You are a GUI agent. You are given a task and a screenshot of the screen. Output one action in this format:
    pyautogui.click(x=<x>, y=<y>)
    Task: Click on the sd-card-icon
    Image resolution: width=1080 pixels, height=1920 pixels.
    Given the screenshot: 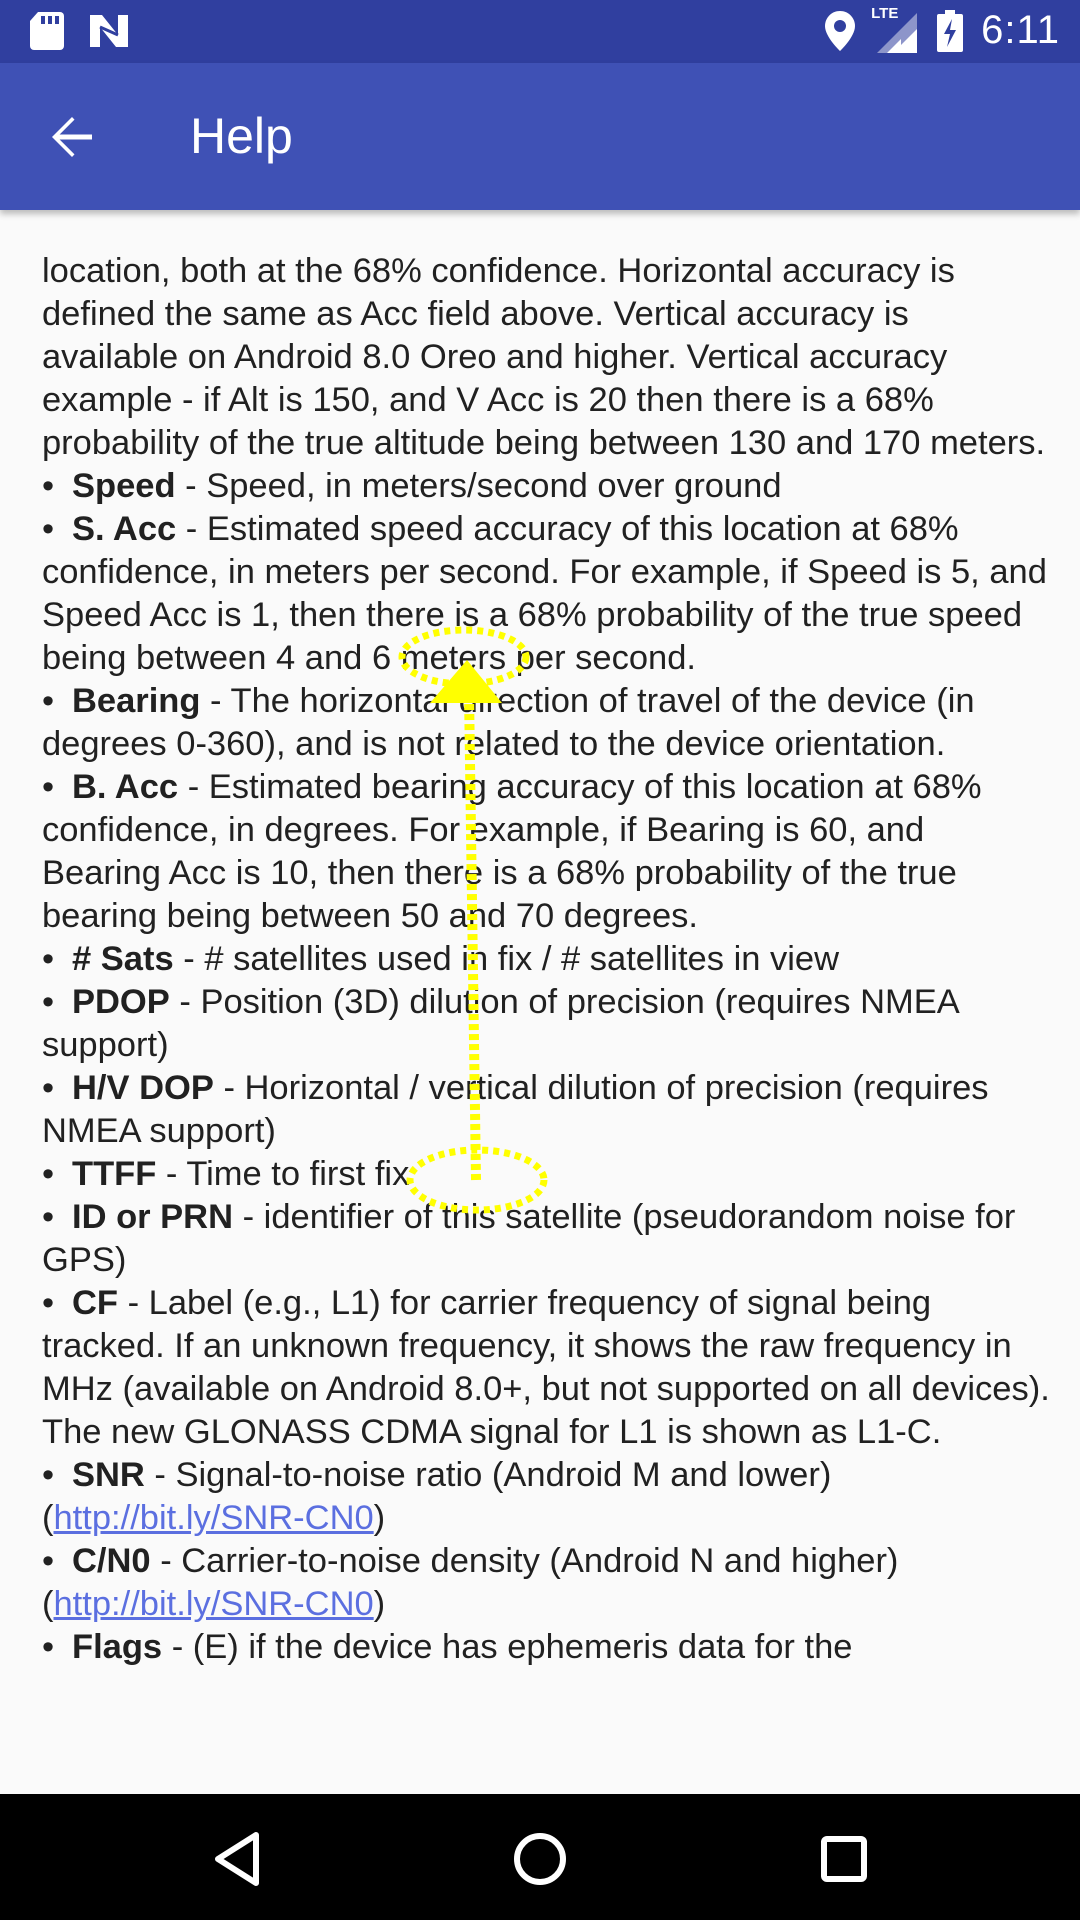 What is the action you would take?
    pyautogui.click(x=47, y=31)
    